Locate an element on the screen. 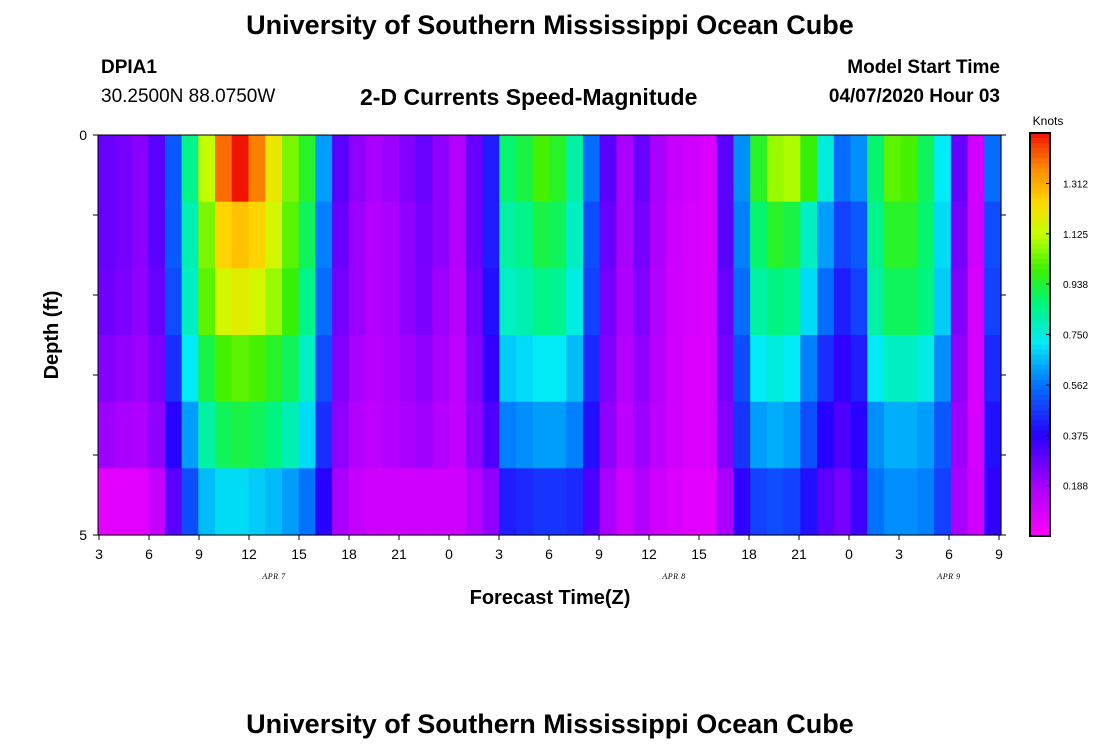  x-tick-label: 6 is located at coordinates (549, 554).